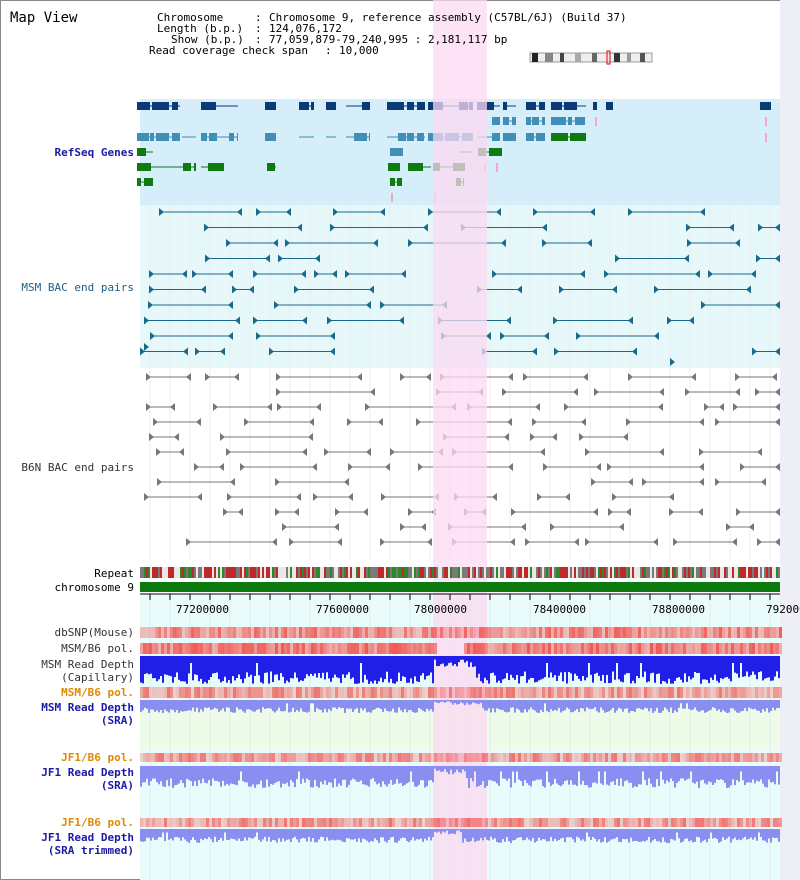  Describe the element at coordinates (190, 17) in the screenshot. I see `chromosome-label: Chromosome` at that location.